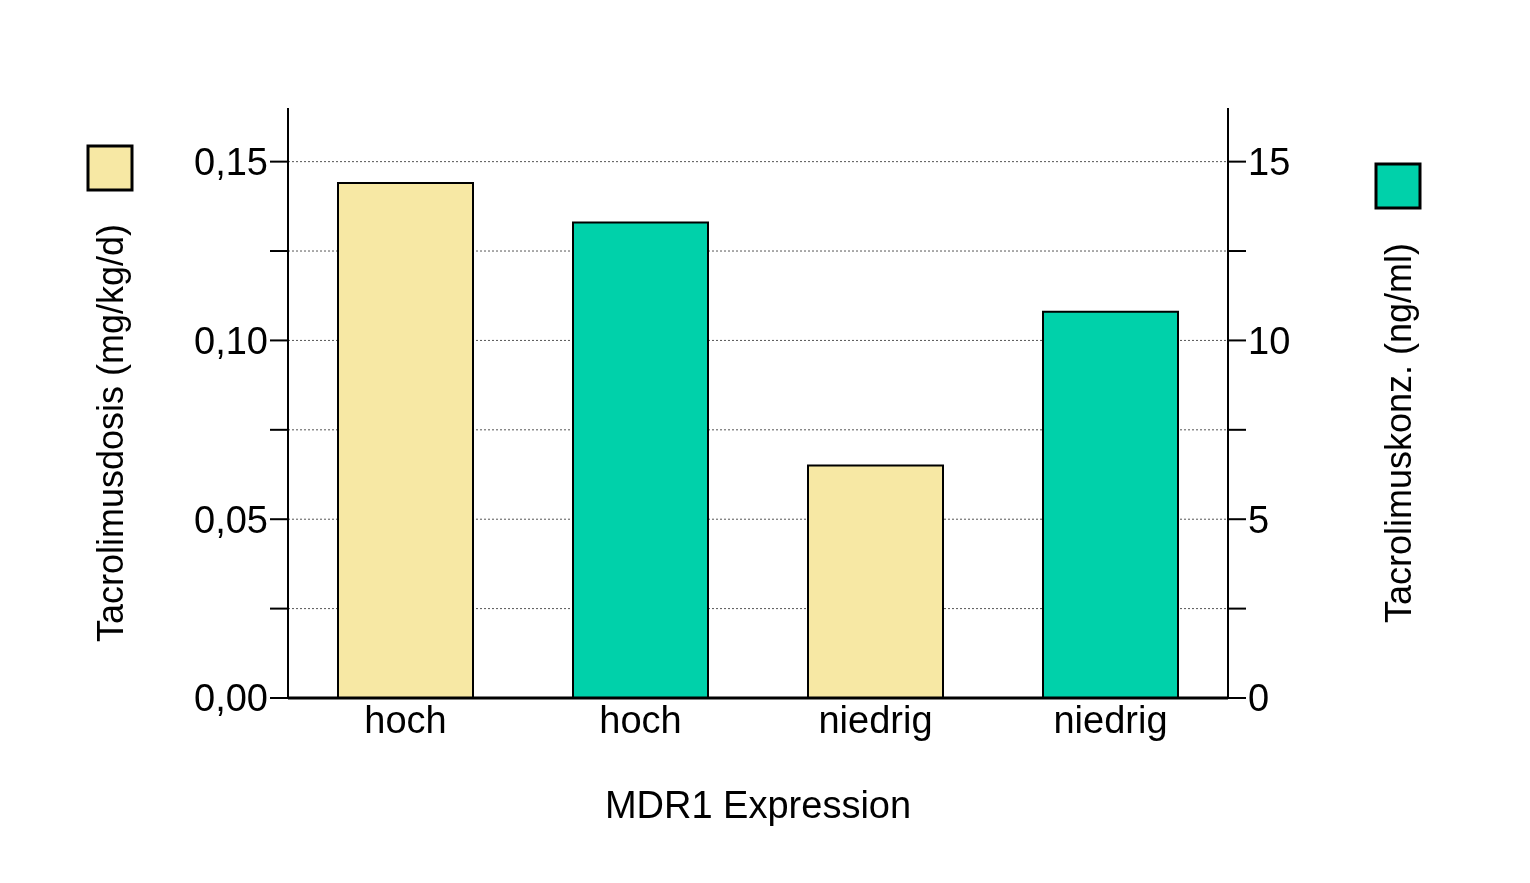  Describe the element at coordinates (1259, 519) in the screenshot. I see `y2-tick-label: 5` at that location.